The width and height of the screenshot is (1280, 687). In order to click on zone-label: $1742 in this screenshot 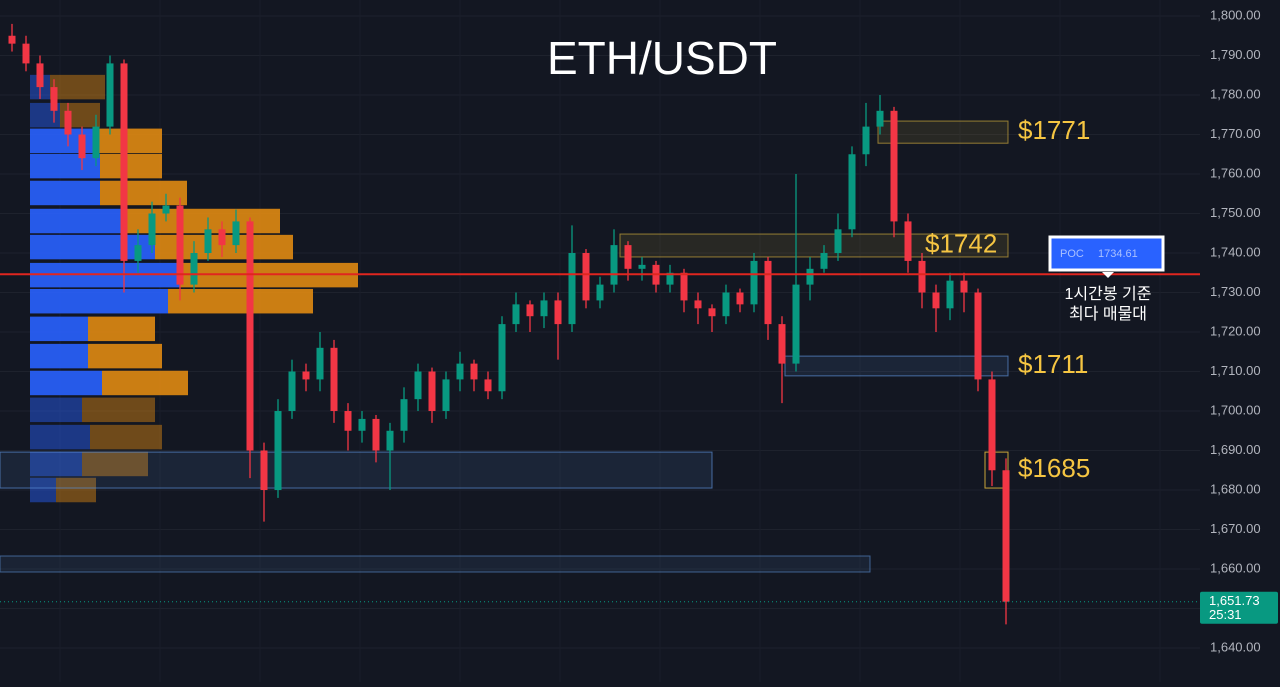, I will do `click(961, 243)`.